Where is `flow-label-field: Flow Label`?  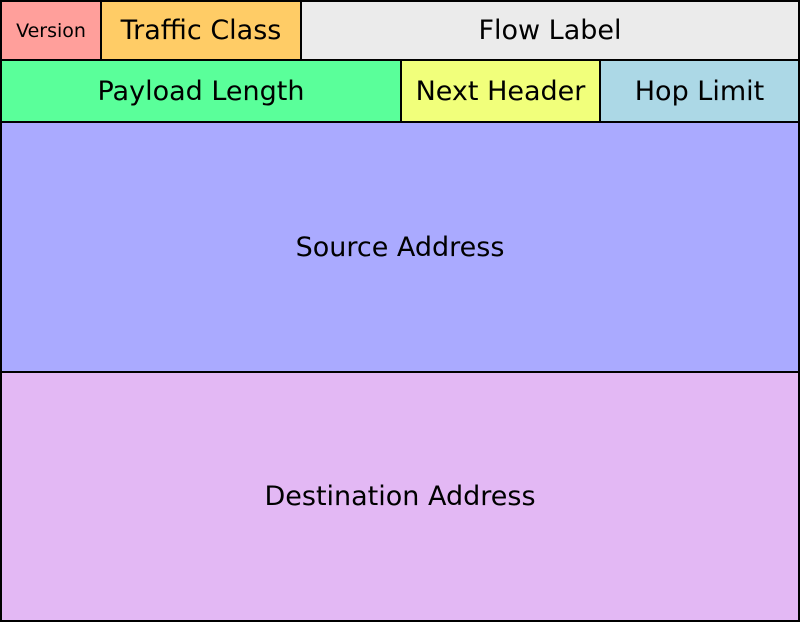
flow-label-field: Flow Label is located at coordinates (550, 30).